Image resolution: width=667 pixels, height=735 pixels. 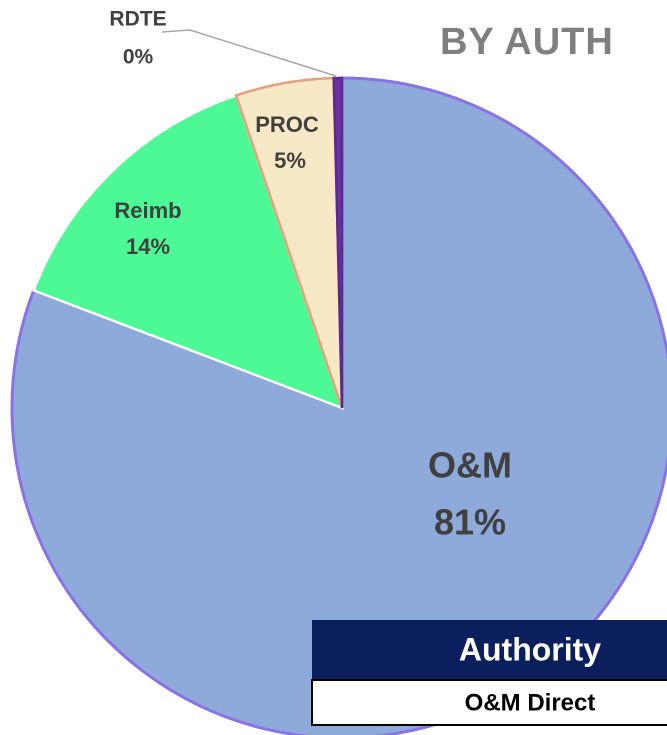 I want to click on slice-value-label: 81%, so click(x=470, y=522).